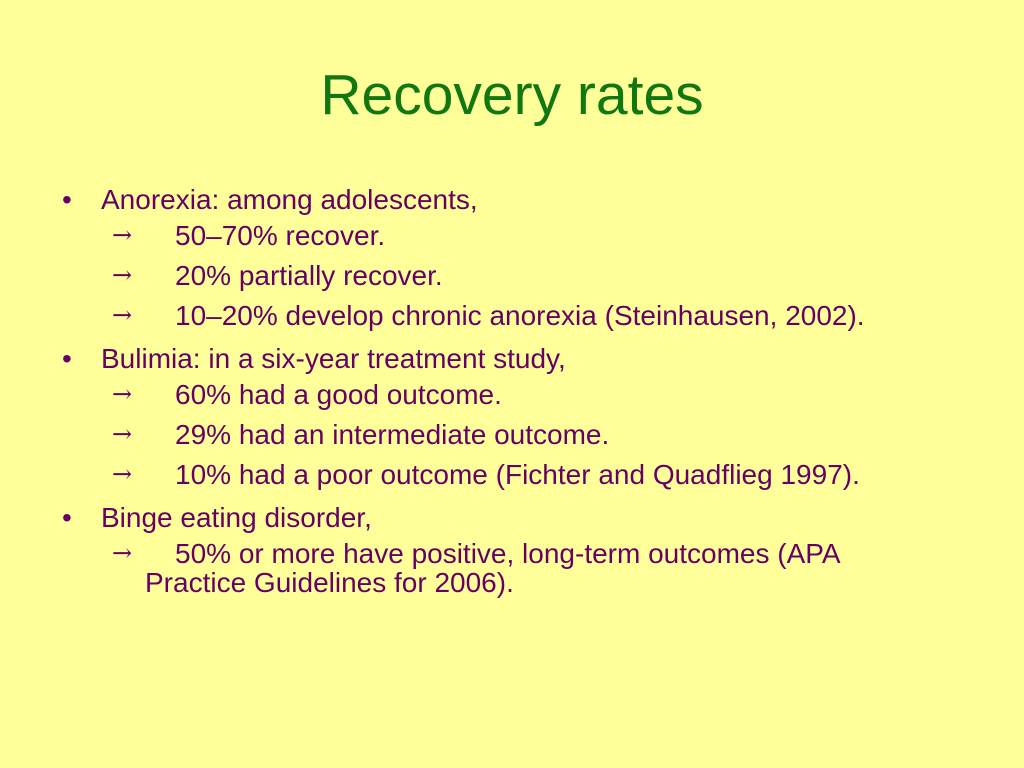 The image size is (1024, 768). Describe the element at coordinates (512, 518) in the screenshot. I see `bullet-binge-eating: • Binge eating disorder,` at that location.